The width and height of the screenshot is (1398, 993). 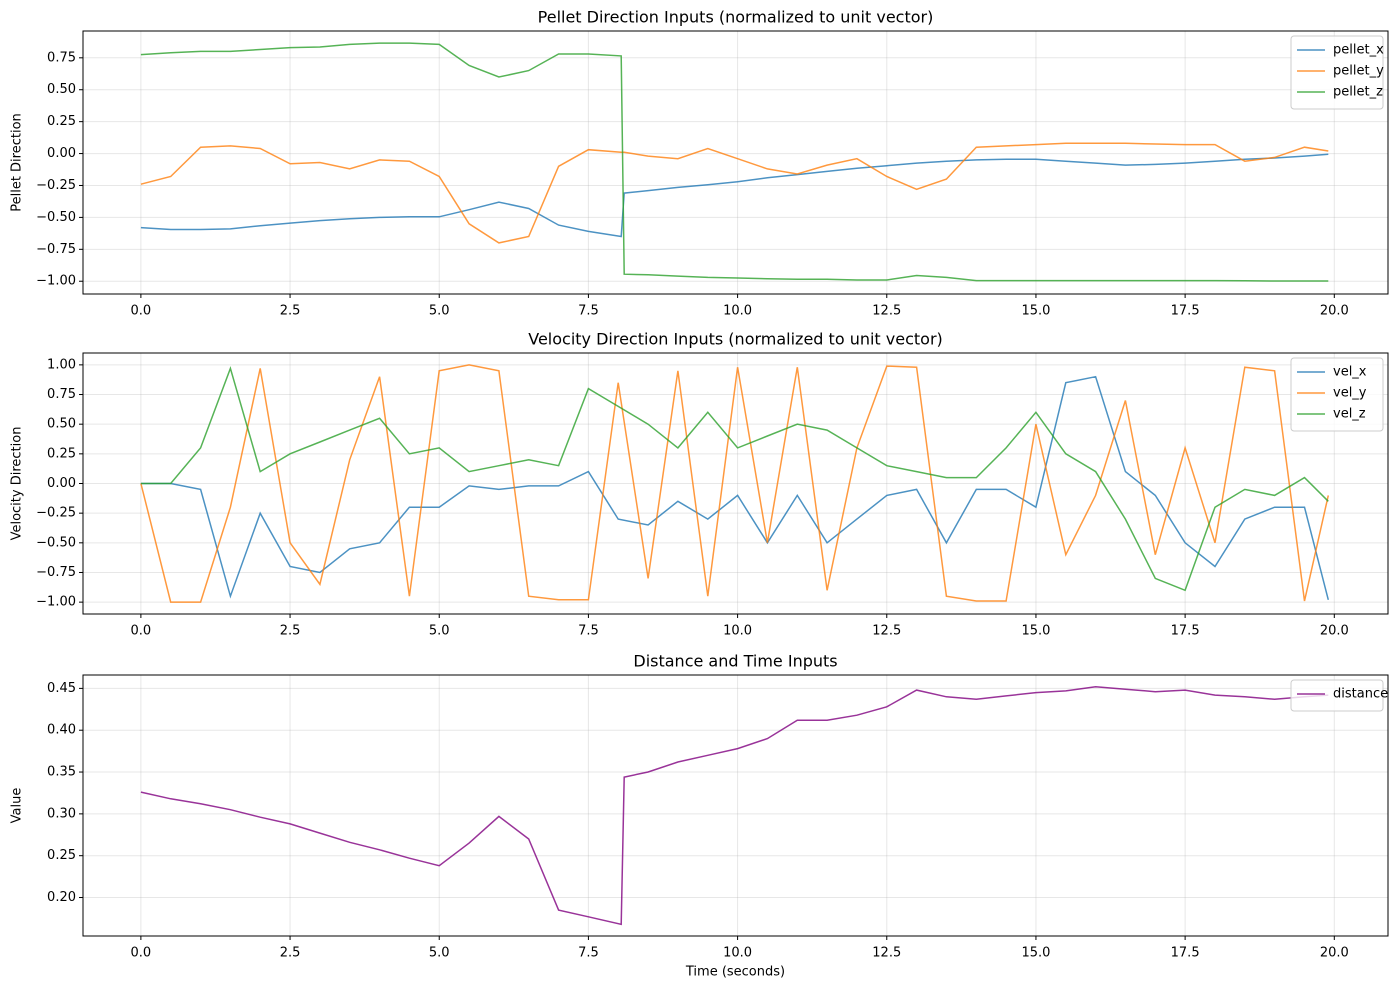 What do you see at coordinates (1360, 694) in the screenshot?
I see `legend-label: distance` at bounding box center [1360, 694].